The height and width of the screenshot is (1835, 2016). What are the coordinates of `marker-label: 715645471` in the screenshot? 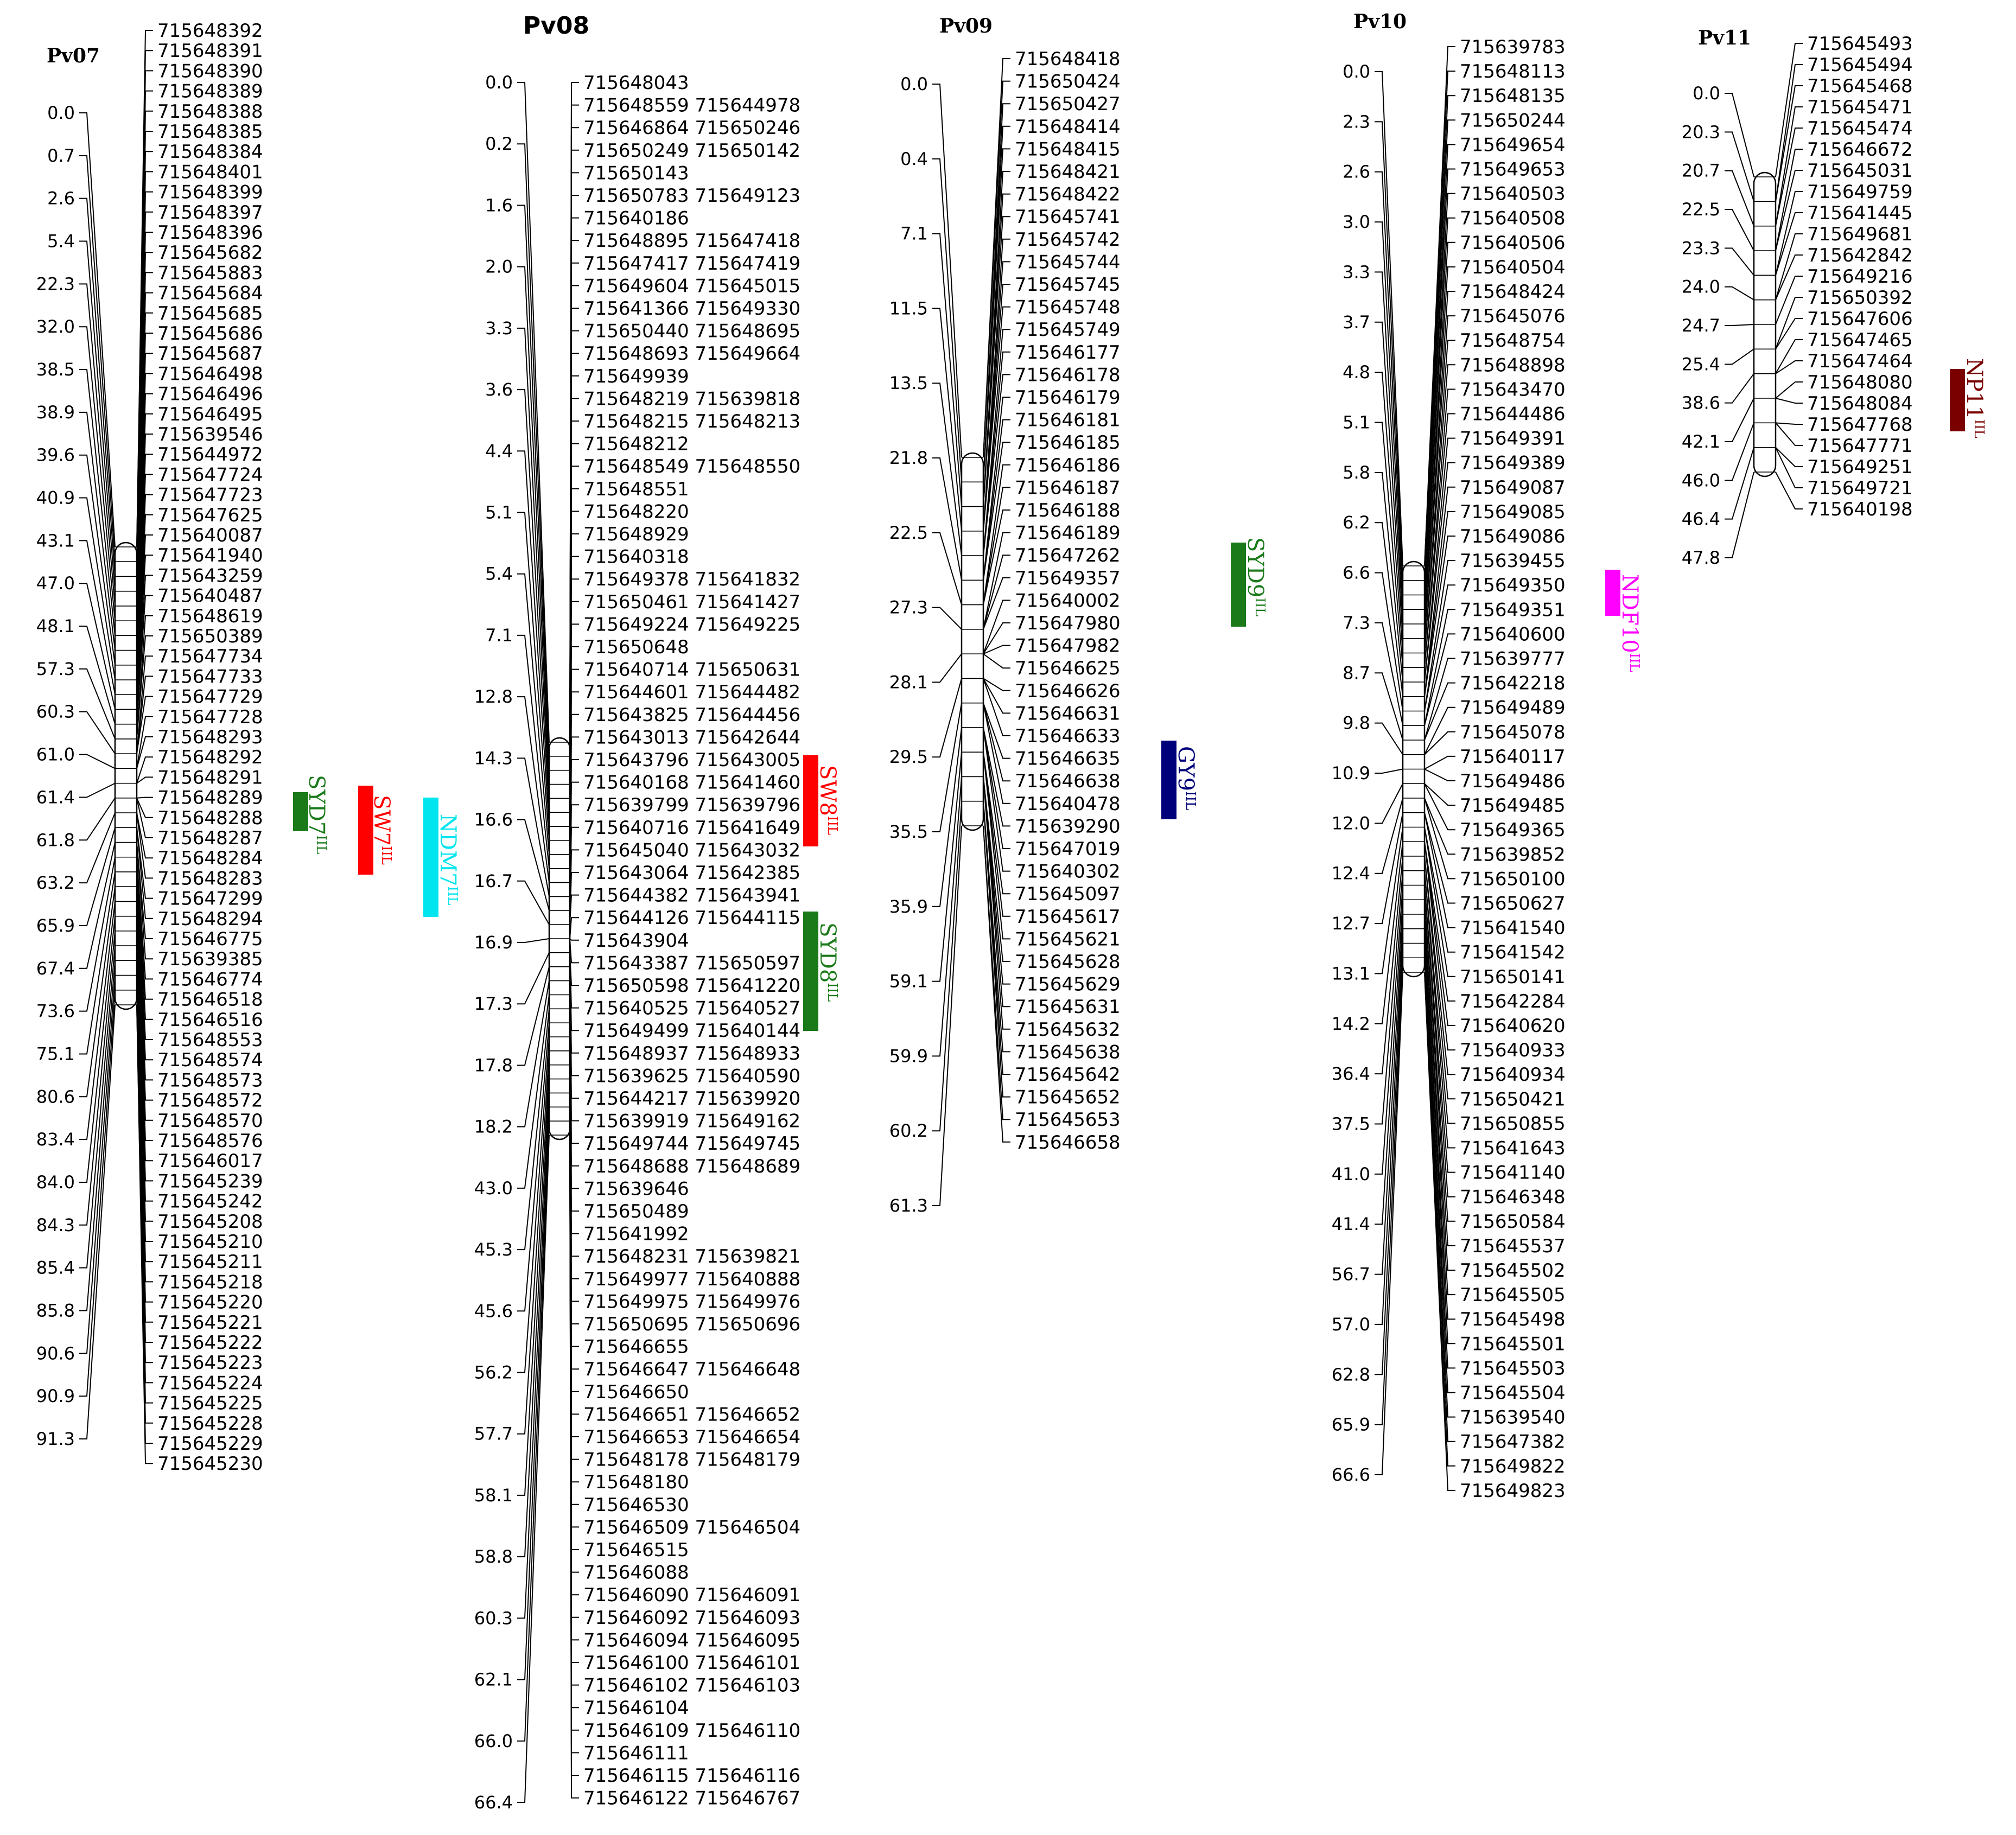 It's located at (1860, 107).